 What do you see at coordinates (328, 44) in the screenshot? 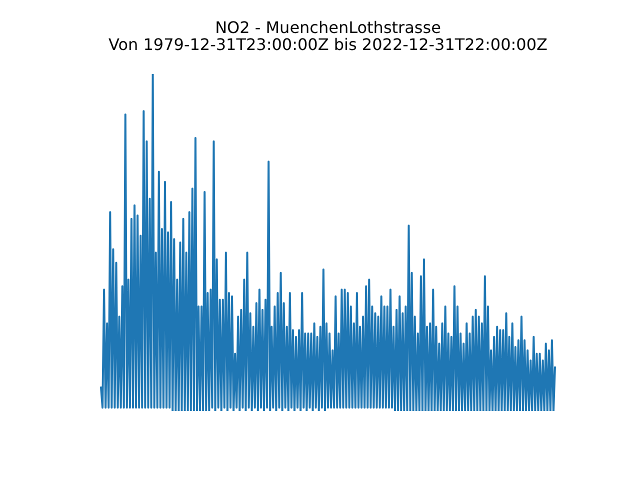
I see `chart-subtitle: Von 1979-12-31T23:00:00Z bis 2022-12-31T22:00:00Z` at bounding box center [328, 44].